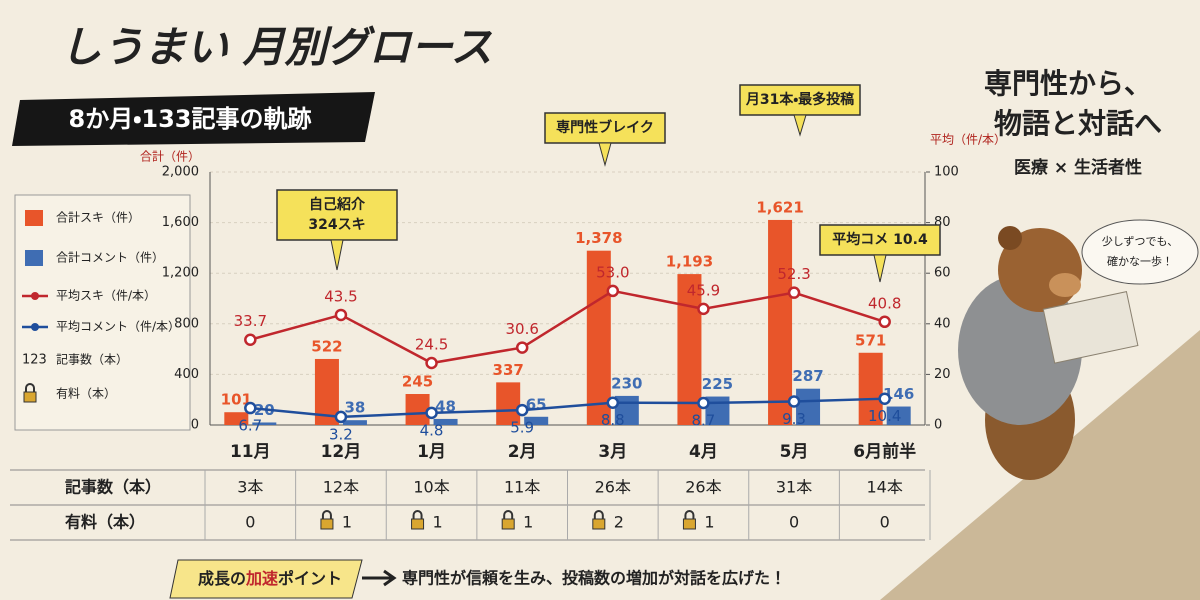 The image size is (1200, 600). What do you see at coordinates (34, 360) in the screenshot?
I see `legend-symbol: 123` at bounding box center [34, 360].